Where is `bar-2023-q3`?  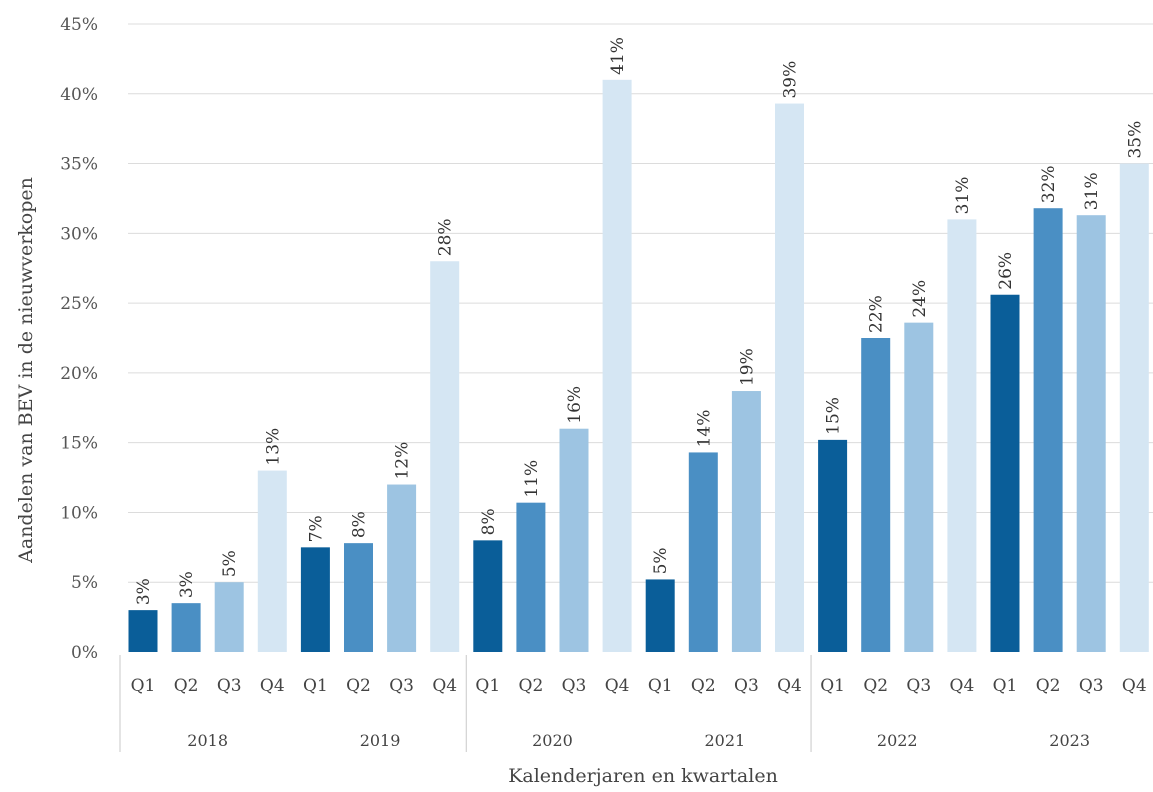 bar-2023-q3 is located at coordinates (1091, 434).